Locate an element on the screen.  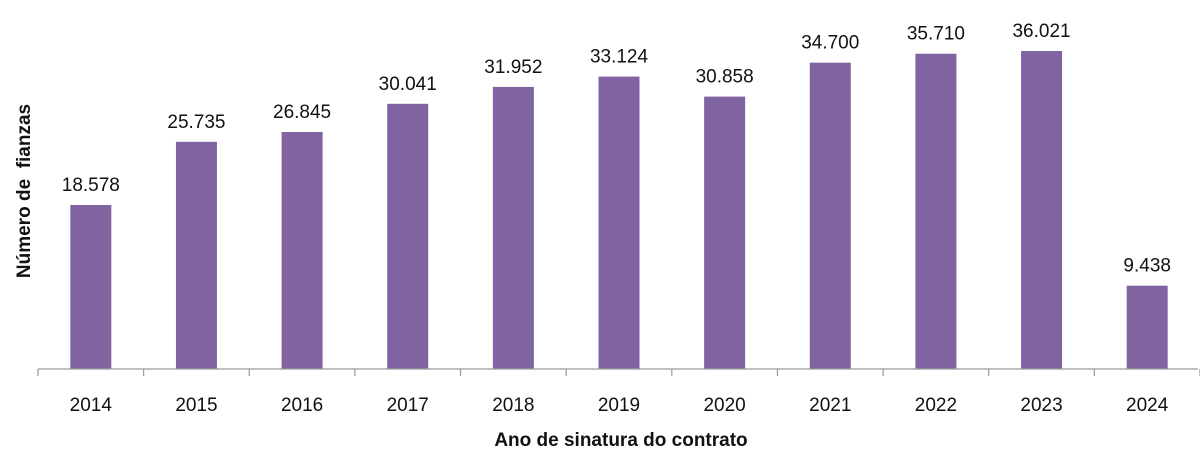
x-tick-label-2014: 2014 is located at coordinates (91, 405).